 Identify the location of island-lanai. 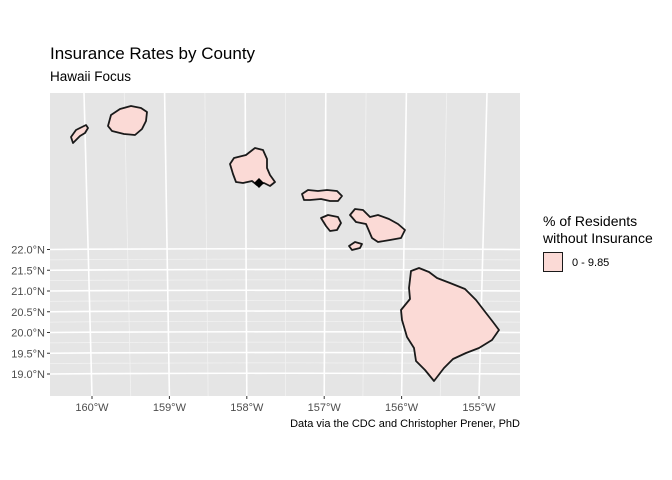
(331, 223).